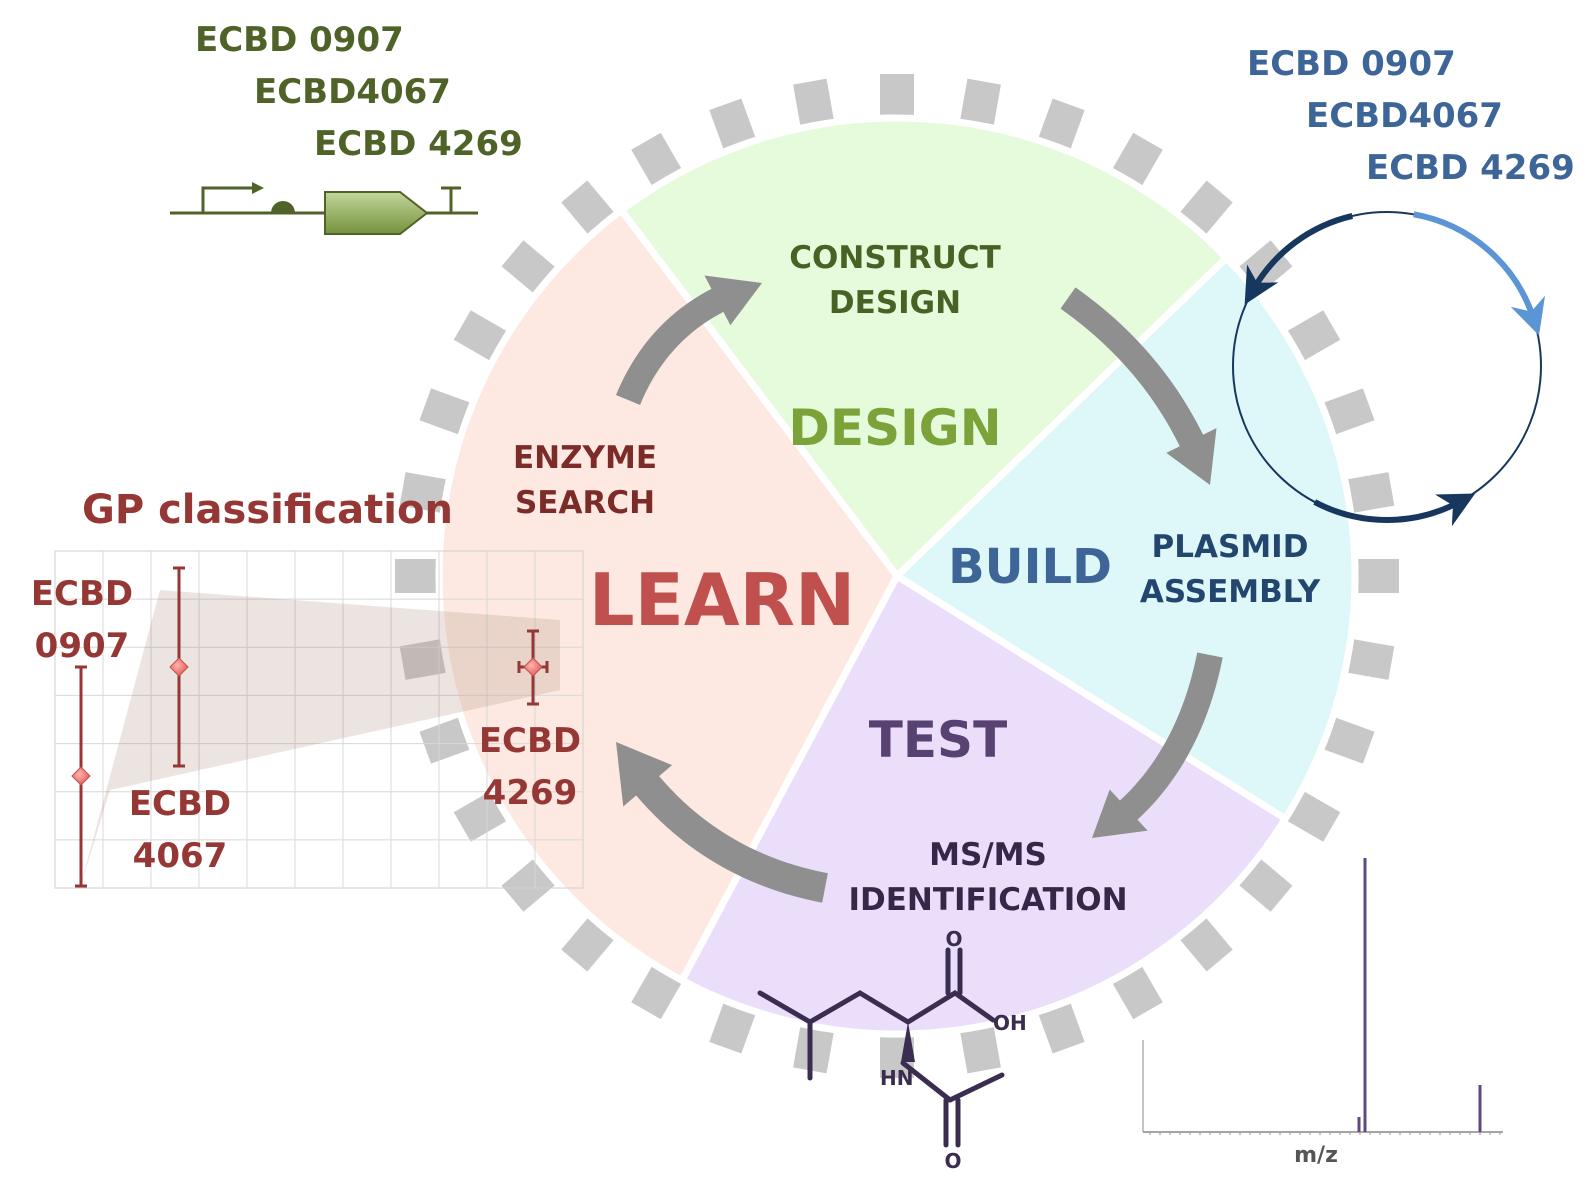 This screenshot has height=1197, width=1591. Describe the element at coordinates (1010, 1023) in the screenshot. I see `molecule-oh: OH` at that location.